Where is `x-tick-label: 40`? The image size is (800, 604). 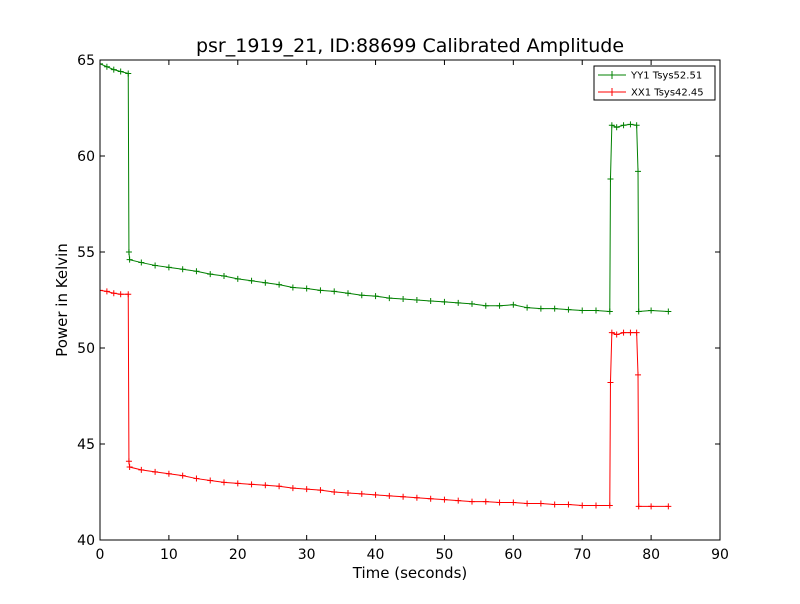
x-tick-label: 40 is located at coordinates (376, 555).